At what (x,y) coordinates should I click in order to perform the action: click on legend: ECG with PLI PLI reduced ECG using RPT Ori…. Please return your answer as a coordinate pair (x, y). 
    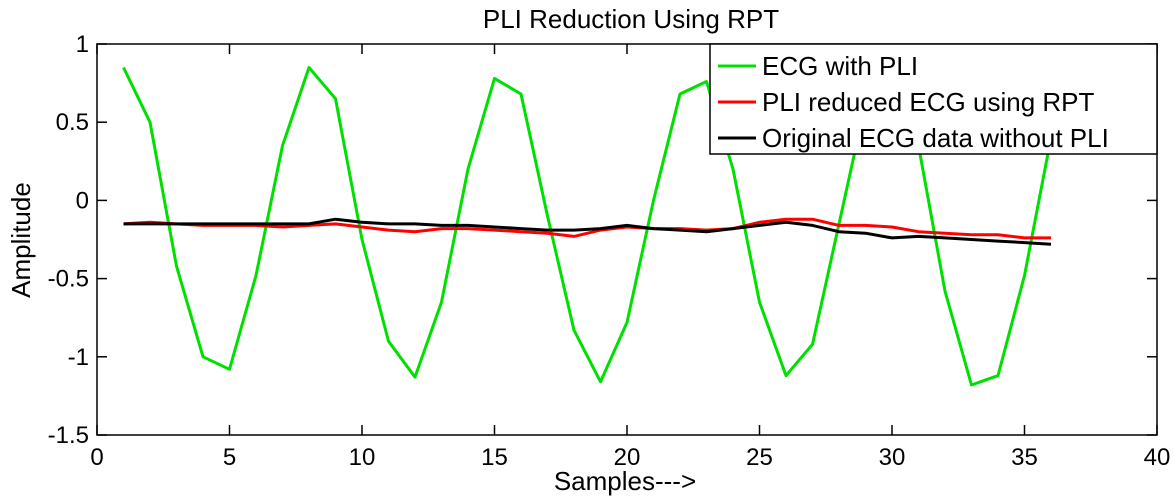
    Looking at the image, I should click on (933, 99).